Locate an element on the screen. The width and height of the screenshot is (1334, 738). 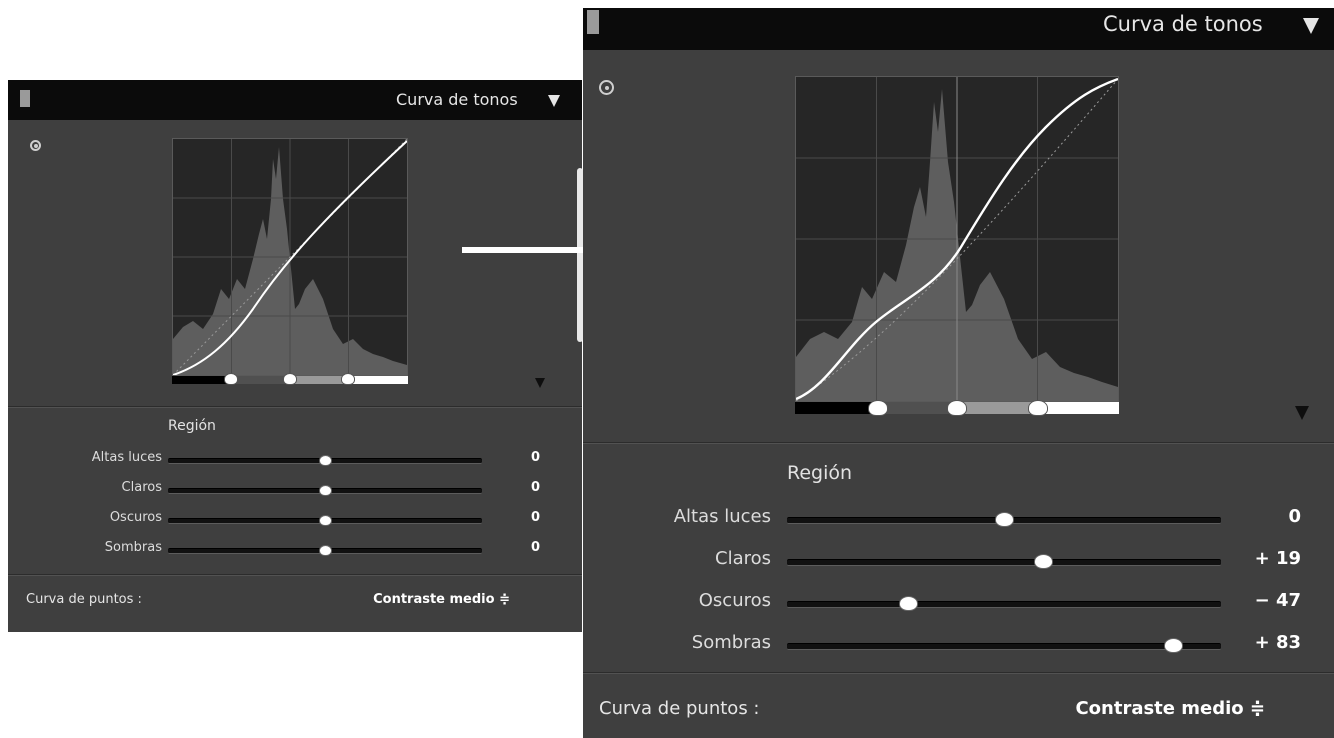
scrollbar is located at coordinates (580, 255).